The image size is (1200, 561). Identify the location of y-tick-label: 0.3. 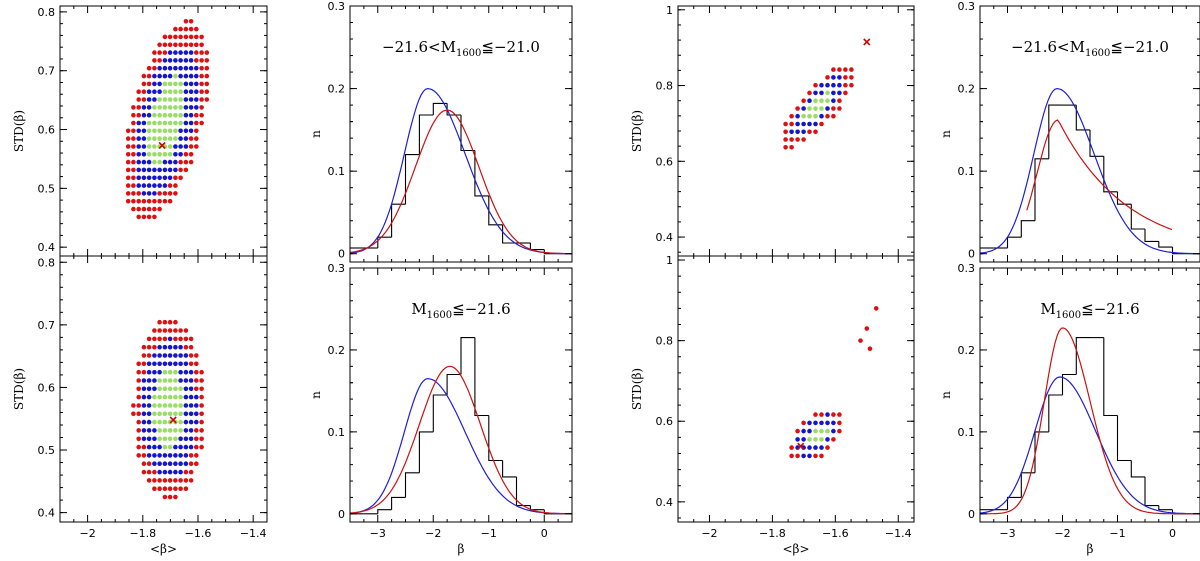
(337, 6).